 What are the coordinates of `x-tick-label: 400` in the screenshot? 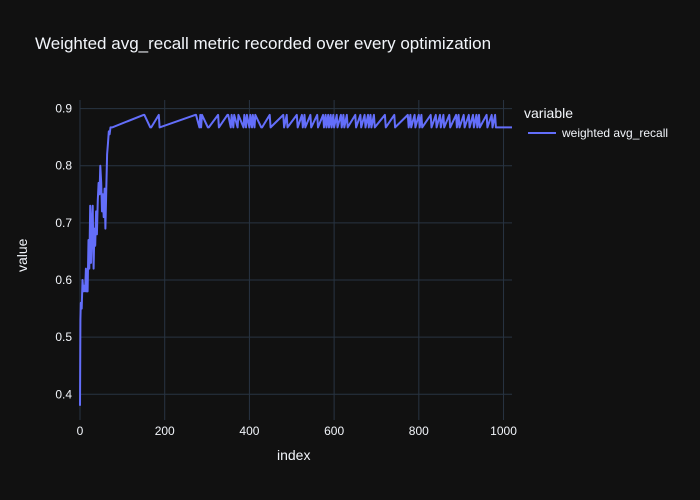 It's located at (249, 431).